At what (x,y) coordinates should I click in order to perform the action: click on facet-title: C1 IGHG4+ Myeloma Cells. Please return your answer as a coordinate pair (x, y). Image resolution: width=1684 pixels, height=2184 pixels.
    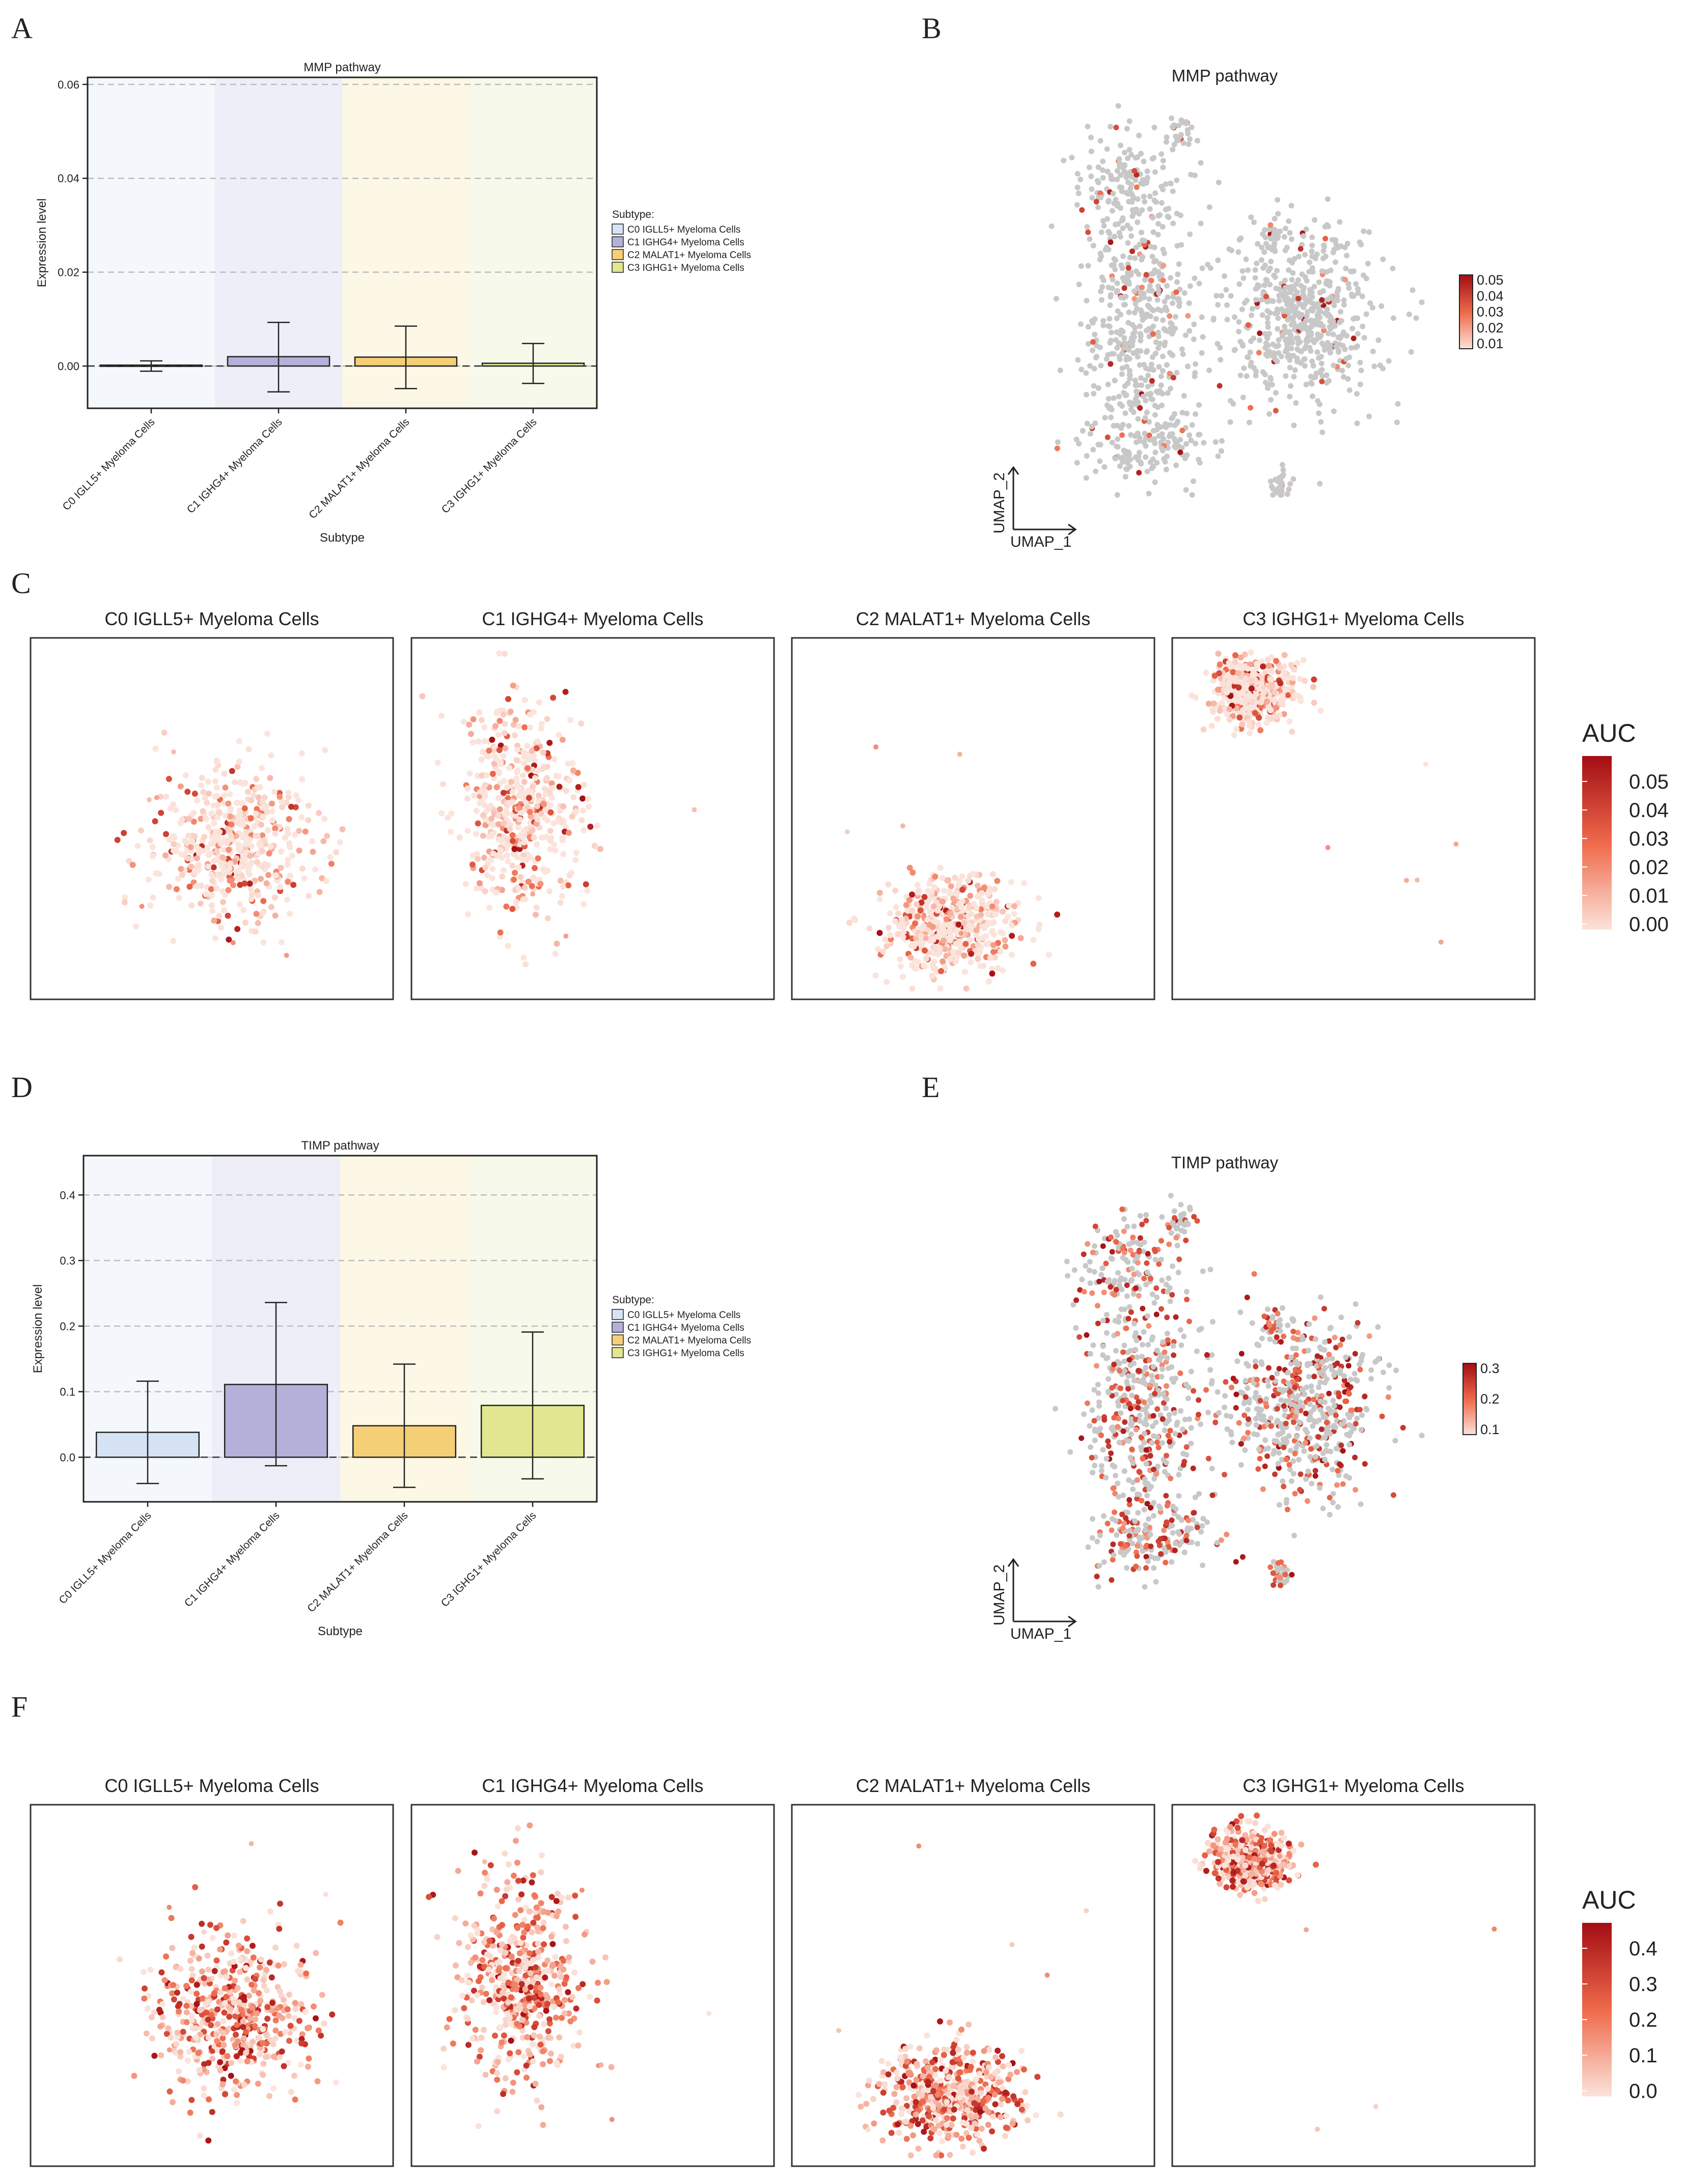
    Looking at the image, I should click on (593, 618).